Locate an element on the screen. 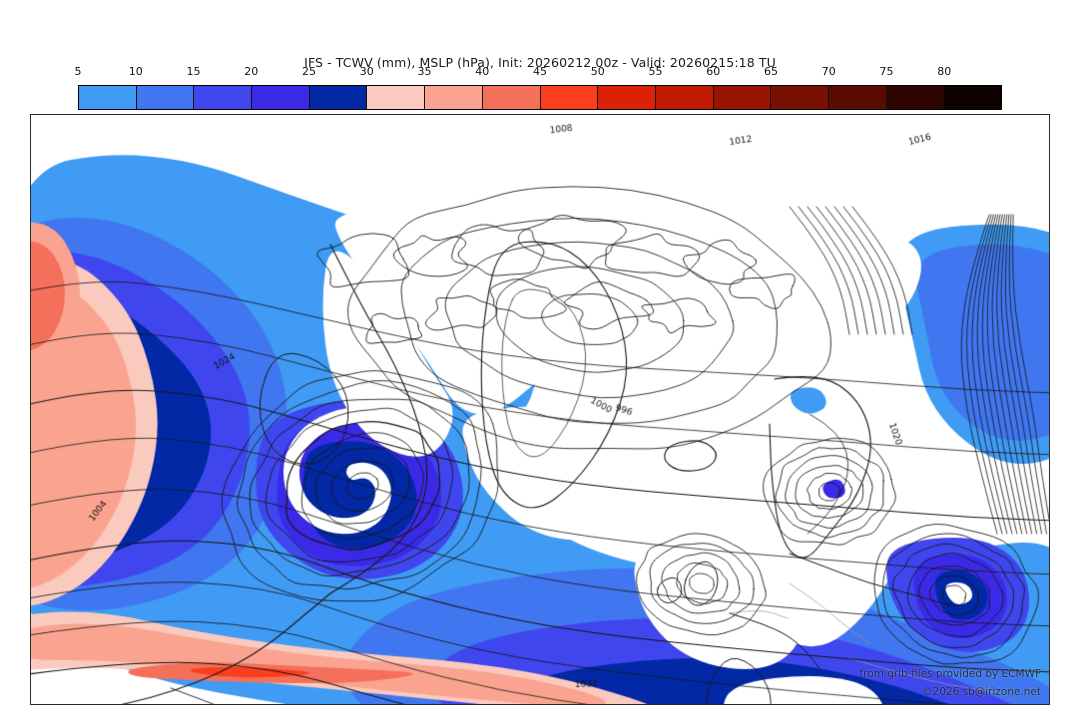 This screenshot has height=718, width=1080. colorbar-segment-40-42.5 is located at coordinates (627, 97).